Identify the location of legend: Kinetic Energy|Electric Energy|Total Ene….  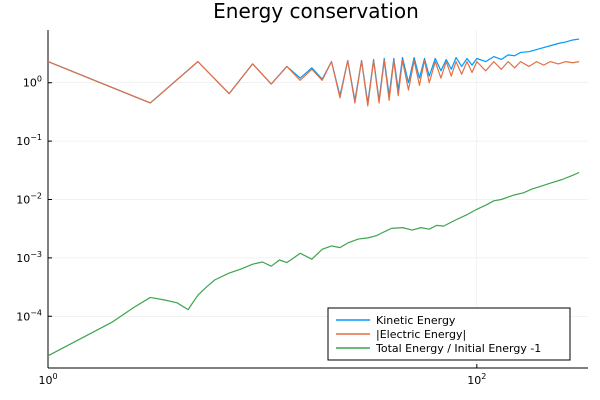
(449, 334).